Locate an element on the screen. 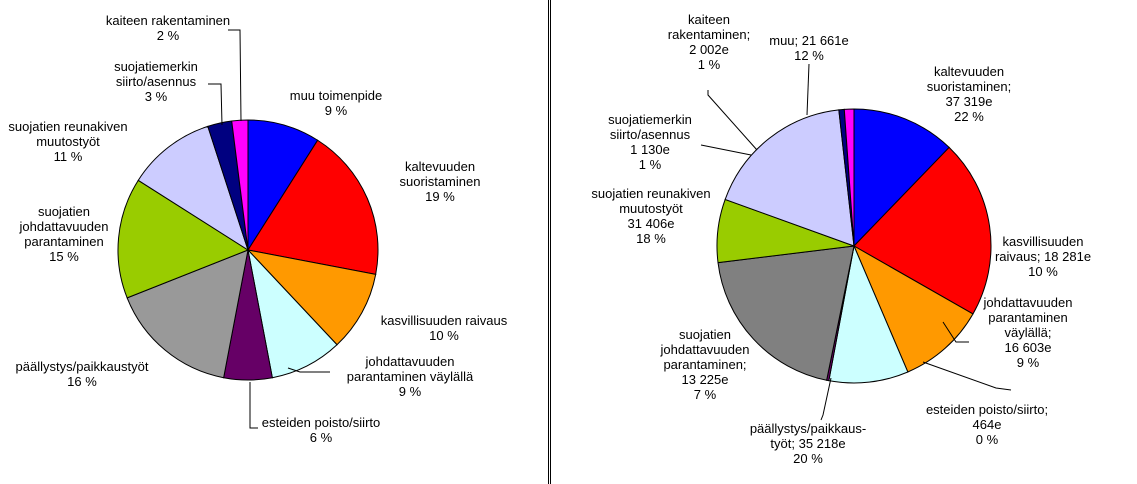 The image size is (1137, 484). left-label-5: suojatien johdattavuuden parantaminen 15 % is located at coordinates (64, 234).